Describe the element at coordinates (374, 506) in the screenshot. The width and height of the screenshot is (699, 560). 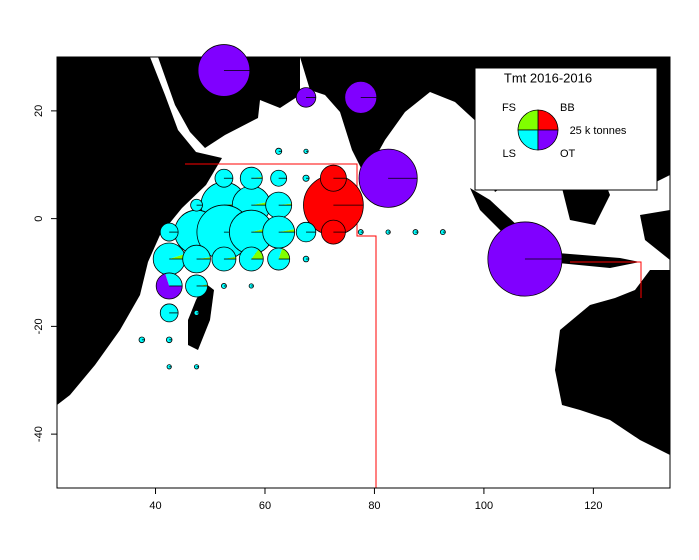
I see `x-tick-label: 80` at that location.